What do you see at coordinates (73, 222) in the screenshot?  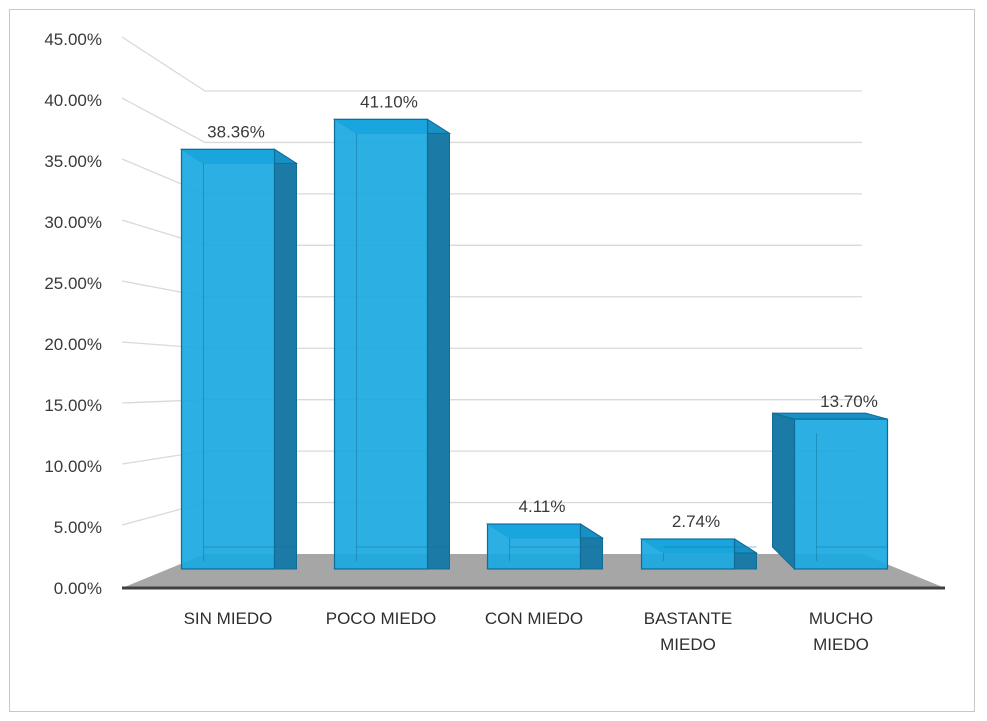 I see `y-tick-label: 30.00%` at bounding box center [73, 222].